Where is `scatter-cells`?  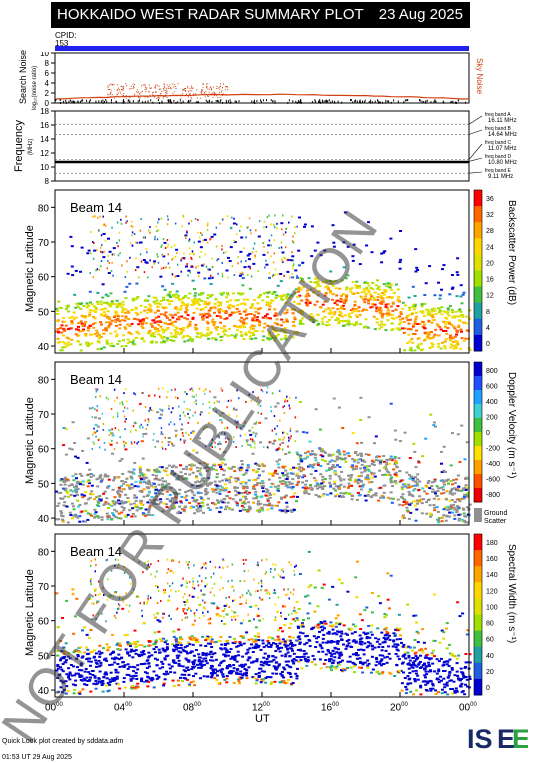 scatter-cells is located at coordinates (263, 455).